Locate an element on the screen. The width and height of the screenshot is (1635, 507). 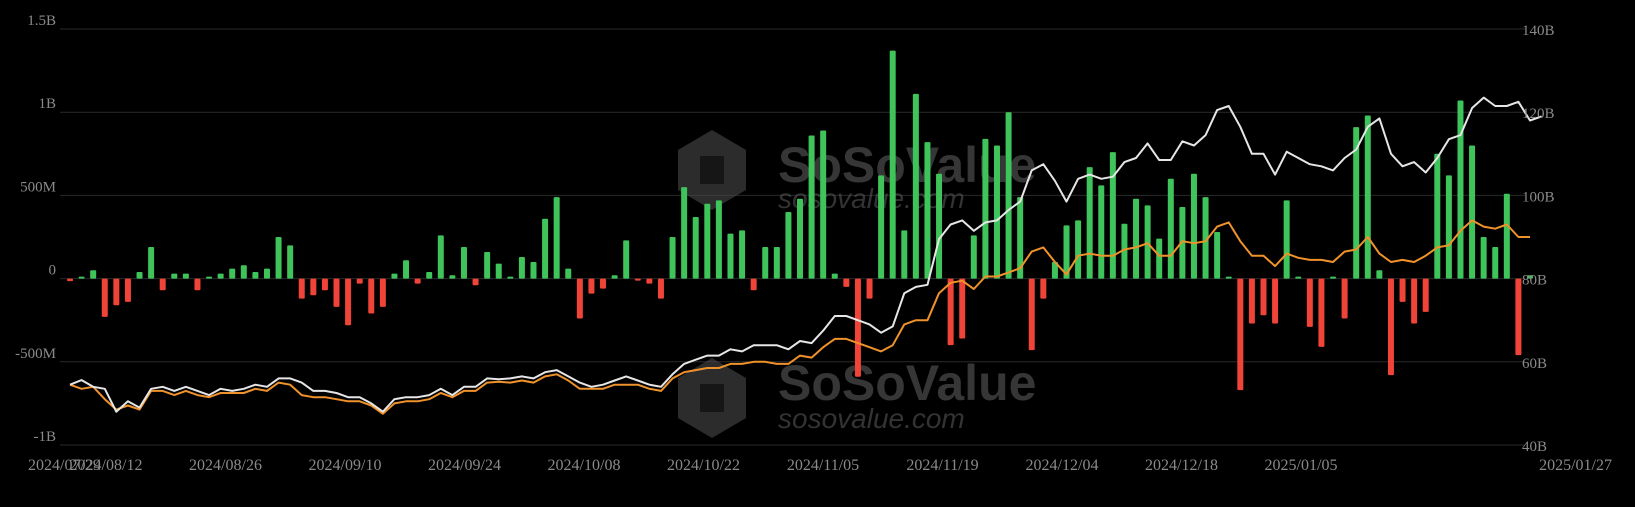
x-tick-label: 2024/09/24 is located at coordinates (464, 465).